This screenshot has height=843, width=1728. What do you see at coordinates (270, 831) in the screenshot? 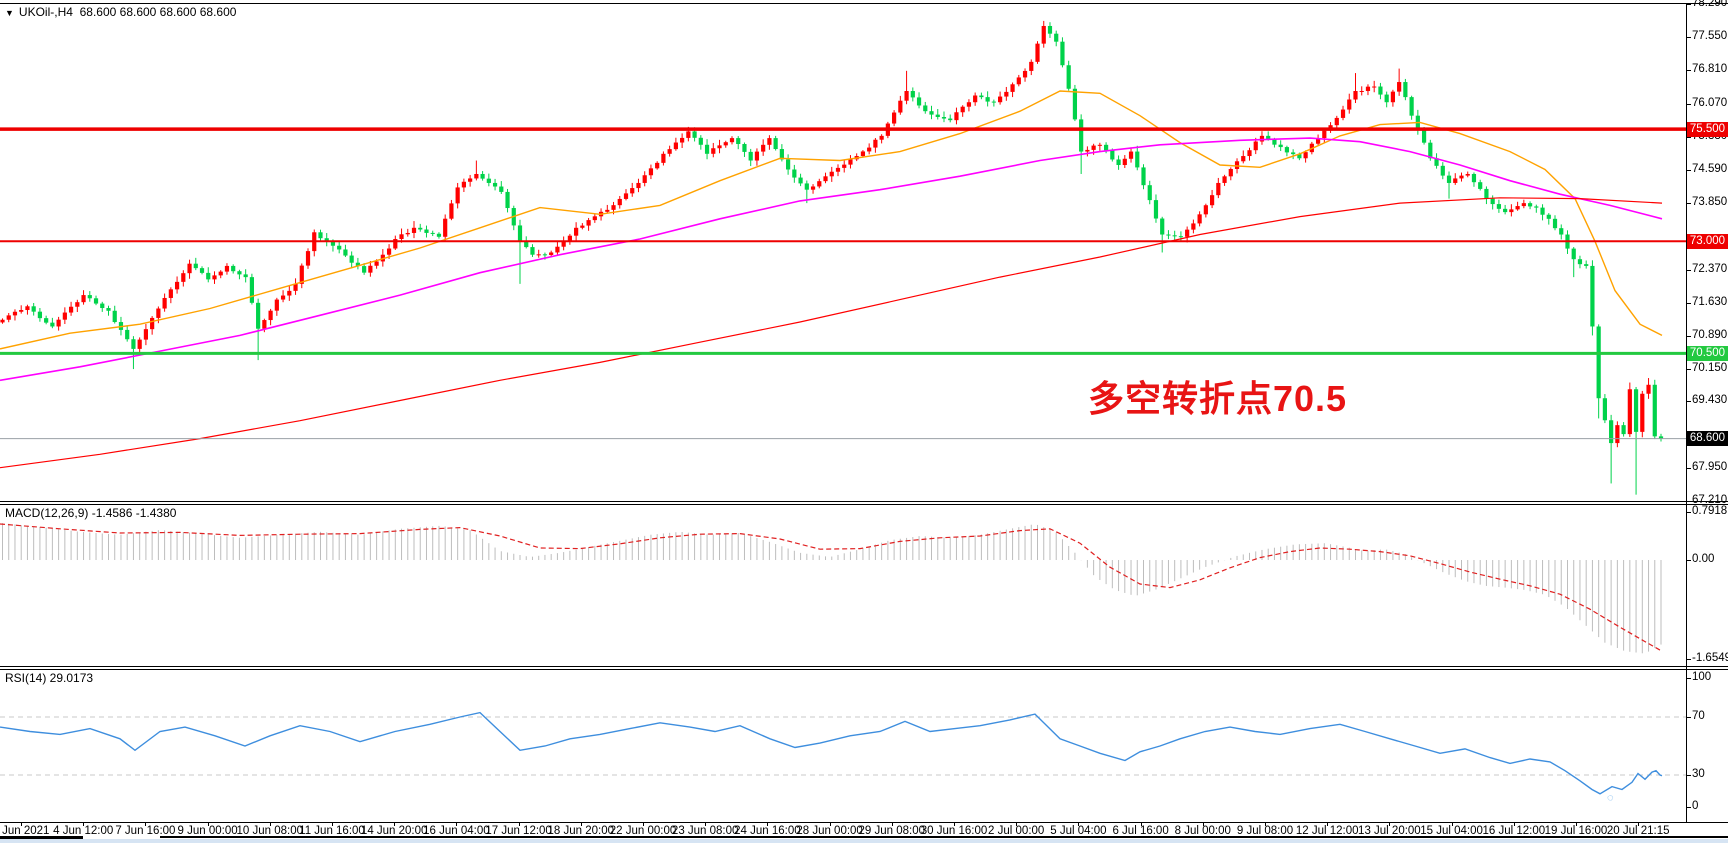
I see `time-tick-label: 10 Jun 08:00` at bounding box center [270, 831].